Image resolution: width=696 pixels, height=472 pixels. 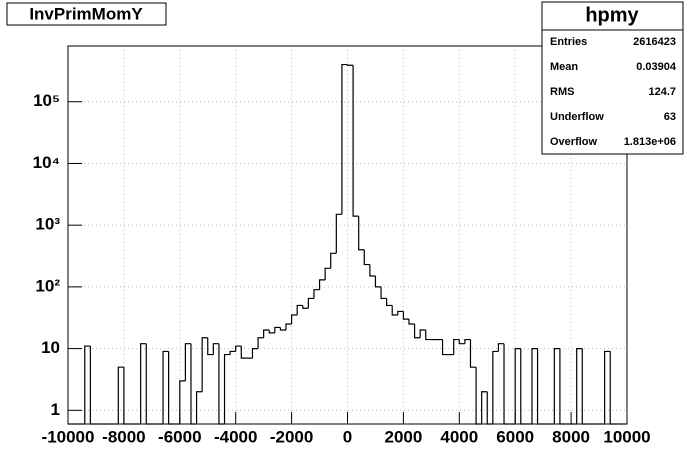 I want to click on x-tick-label: -4000, so click(x=235, y=436).